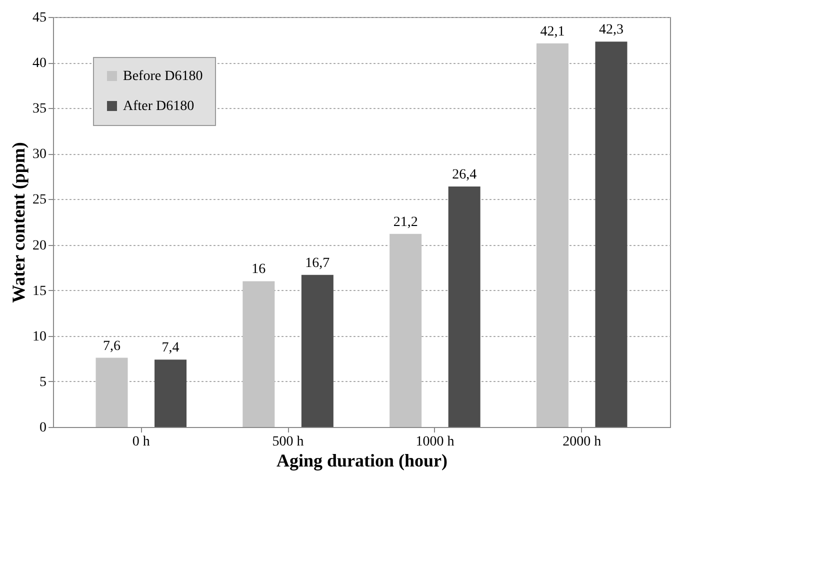 This screenshot has height=578, width=819. I want to click on y-tick-label: 40, so click(39, 64).